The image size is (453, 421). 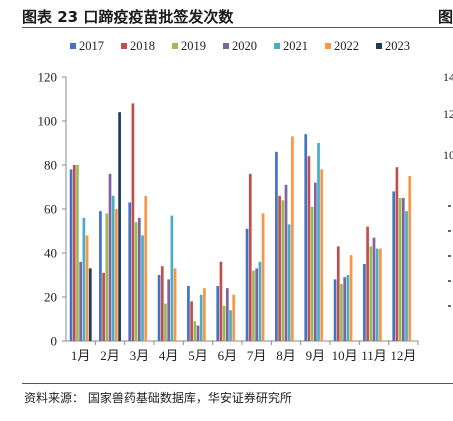 What do you see at coordinates (286, 355) in the screenshot?
I see `x-tick-label: 8月` at bounding box center [286, 355].